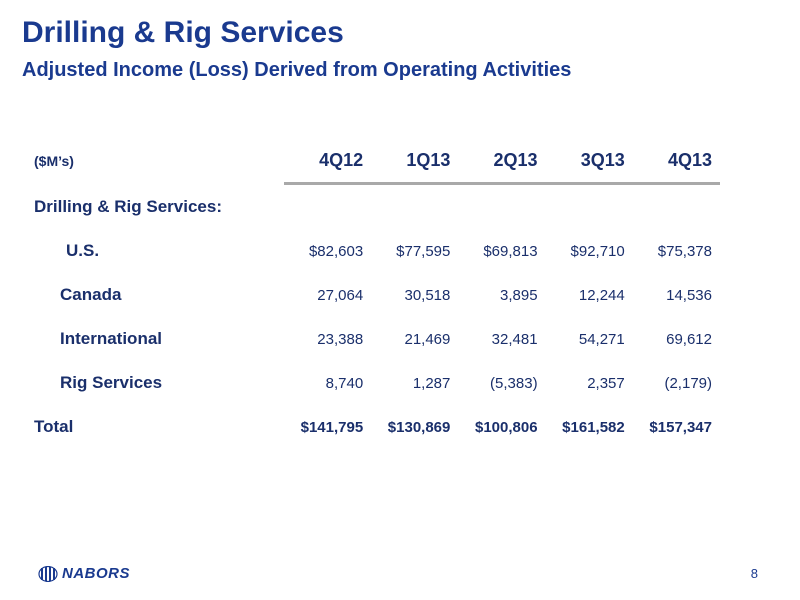  What do you see at coordinates (519, 295) in the screenshot?
I see `table-cell: 3,895` at bounding box center [519, 295].